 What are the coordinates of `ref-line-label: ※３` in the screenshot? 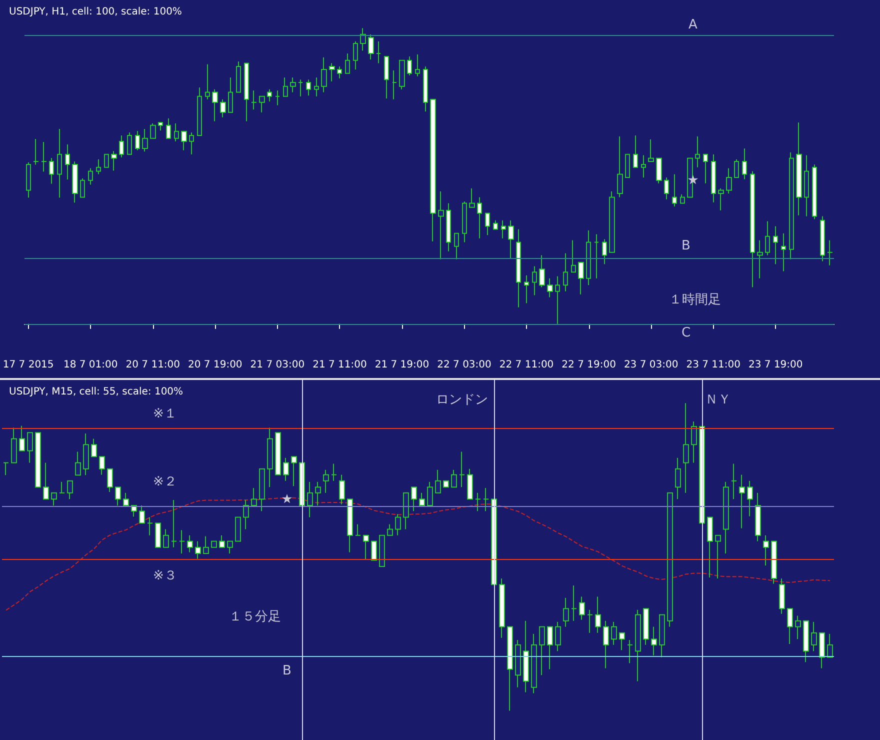 It's located at (165, 576).